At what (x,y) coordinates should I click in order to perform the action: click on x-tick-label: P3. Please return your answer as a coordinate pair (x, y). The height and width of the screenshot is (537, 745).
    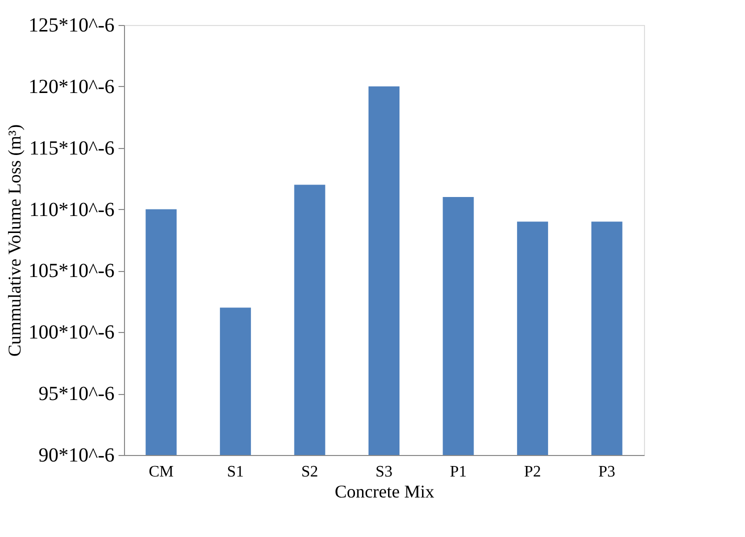
    Looking at the image, I should click on (607, 472).